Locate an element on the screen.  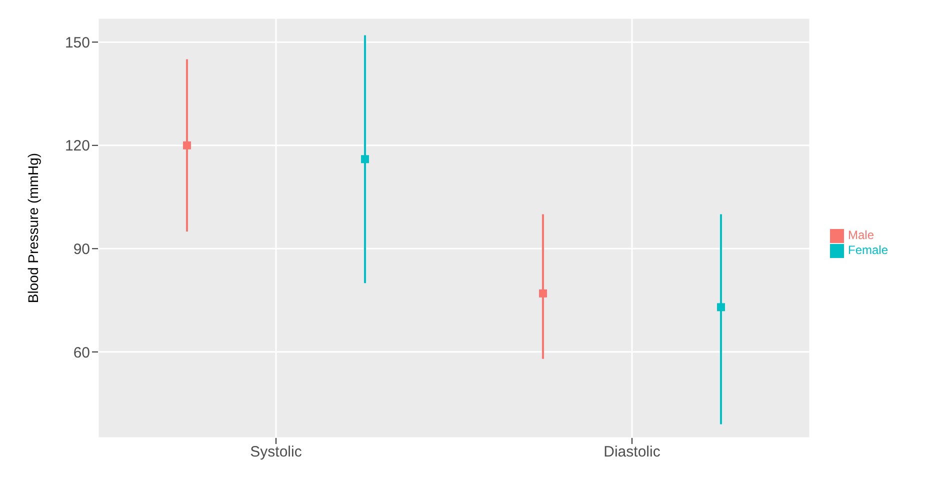
legend-label: Male is located at coordinates (861, 235).